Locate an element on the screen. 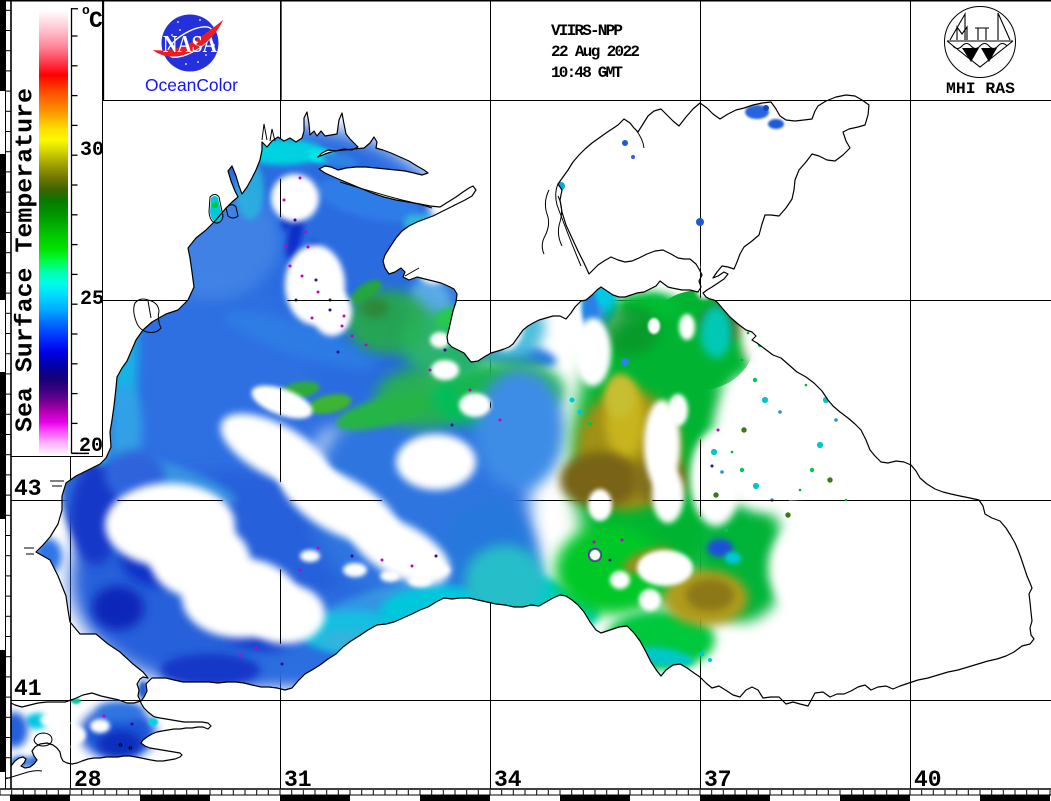  svg-text: 20 is located at coordinates (91, 446).